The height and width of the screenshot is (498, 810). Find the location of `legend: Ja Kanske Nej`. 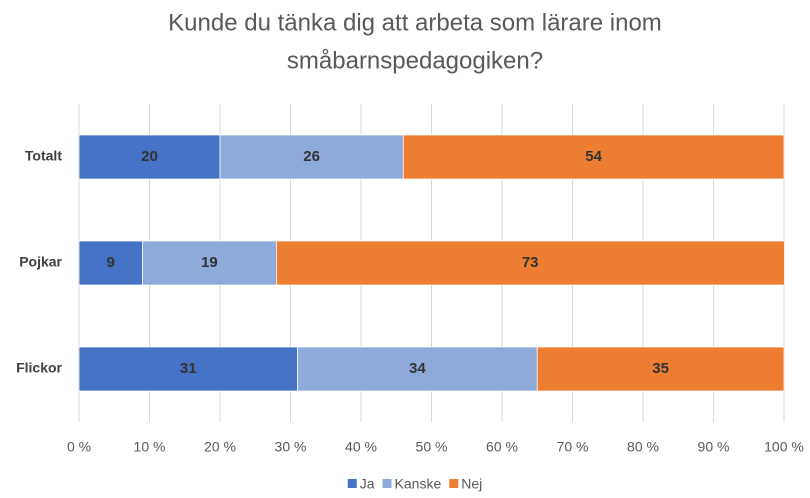

legend: Ja Kanske Nej is located at coordinates (414, 484).